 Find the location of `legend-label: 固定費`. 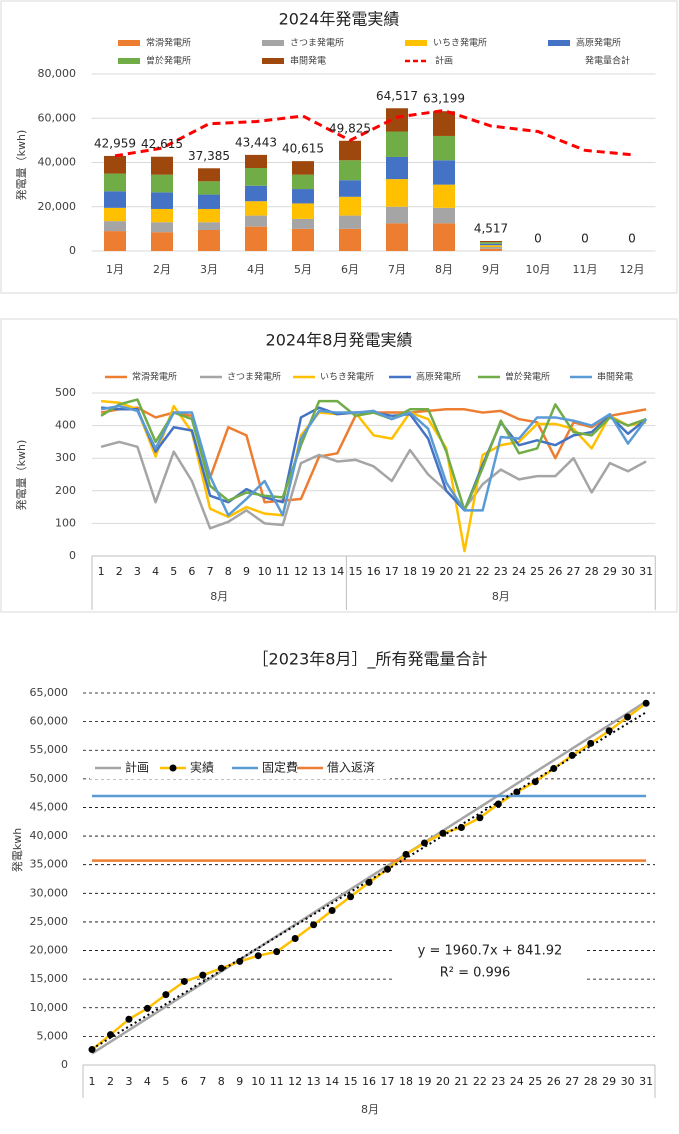

legend-label: 固定費 is located at coordinates (280, 767).